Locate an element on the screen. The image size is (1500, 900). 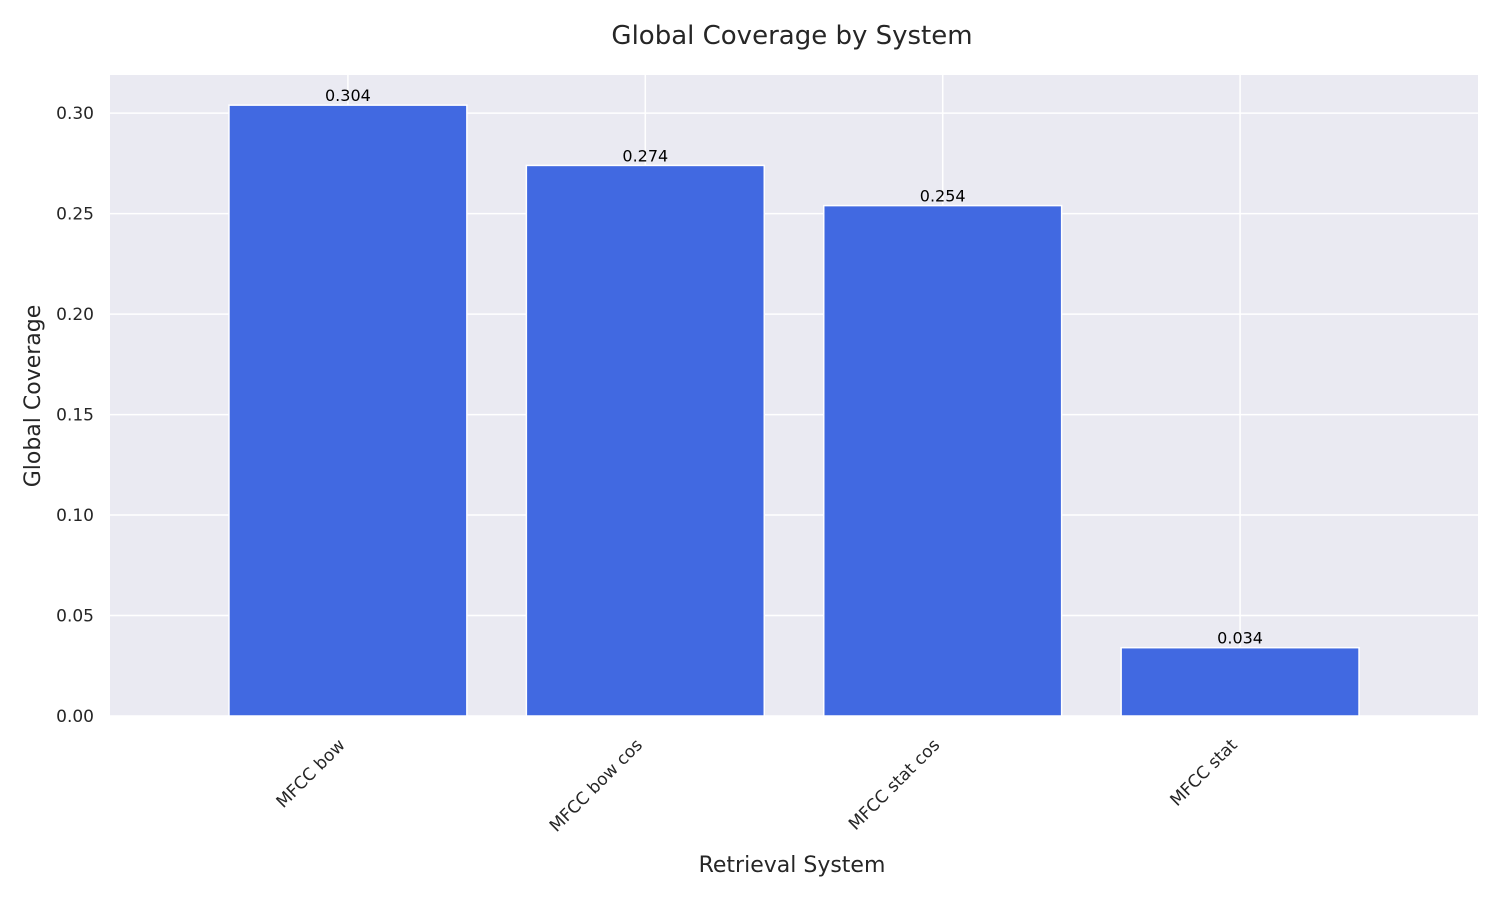
y-tick-label: 0.30 is located at coordinates (75, 114).